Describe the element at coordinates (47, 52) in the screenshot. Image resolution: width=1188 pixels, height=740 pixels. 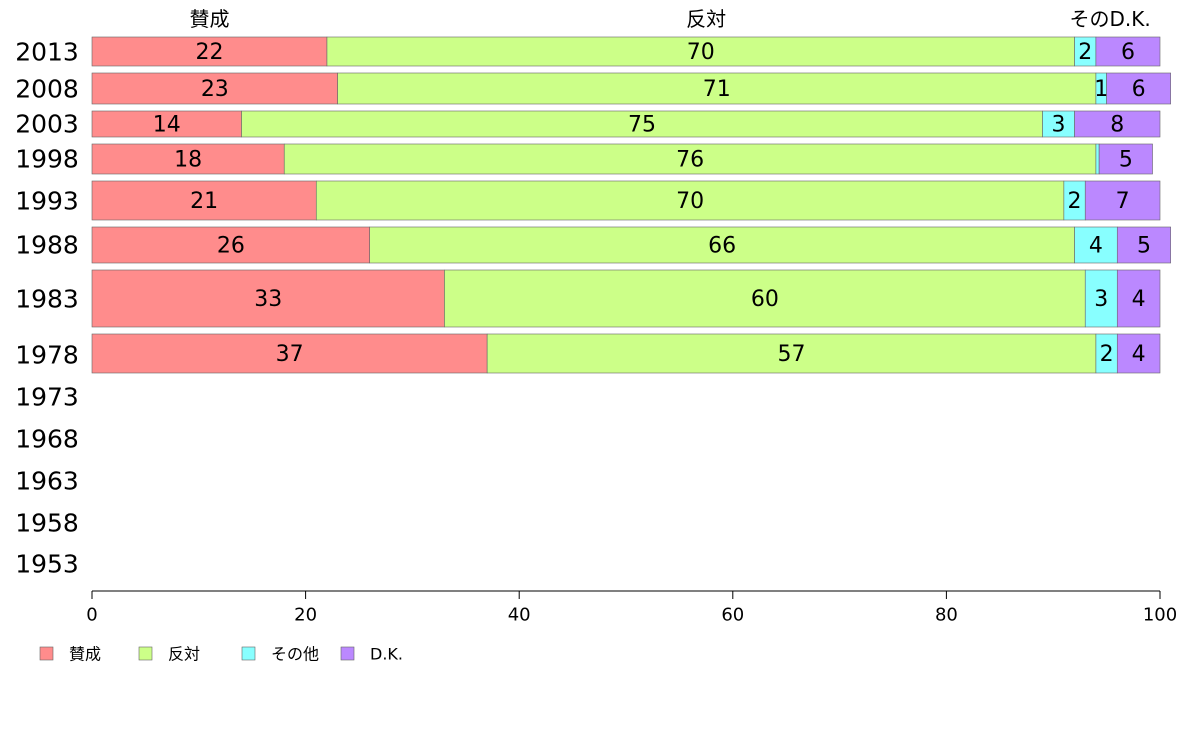
I see `y-tick-label: 2013` at that location.